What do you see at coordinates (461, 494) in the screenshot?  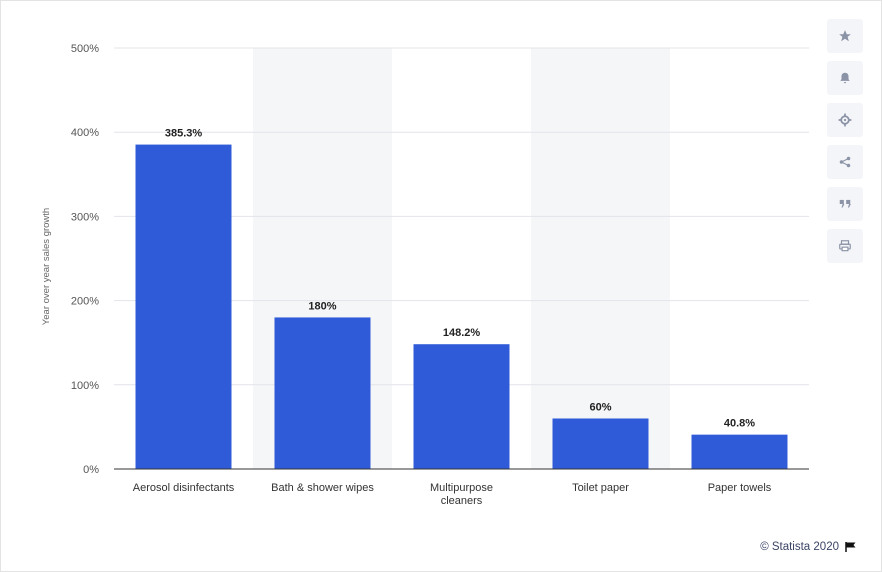 I see `x-tick-label: Multipurpose cleaners` at bounding box center [461, 494].